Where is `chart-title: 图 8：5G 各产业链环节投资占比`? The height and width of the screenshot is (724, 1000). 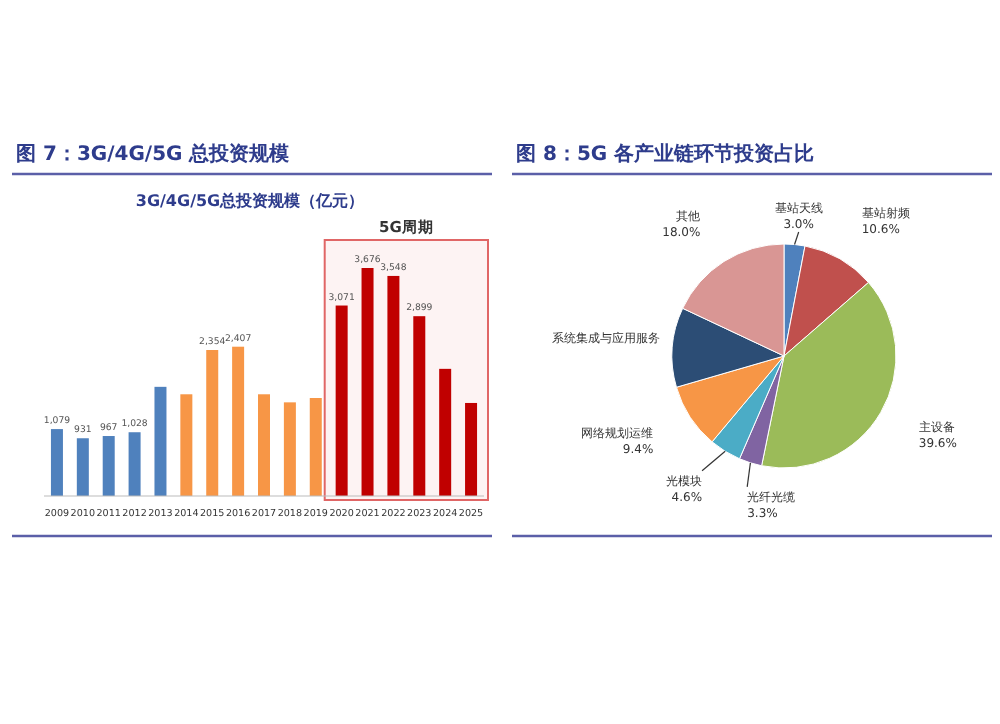
chart-title: 图 8：5G 各产业链环节投资占比 is located at coordinates (665, 154).